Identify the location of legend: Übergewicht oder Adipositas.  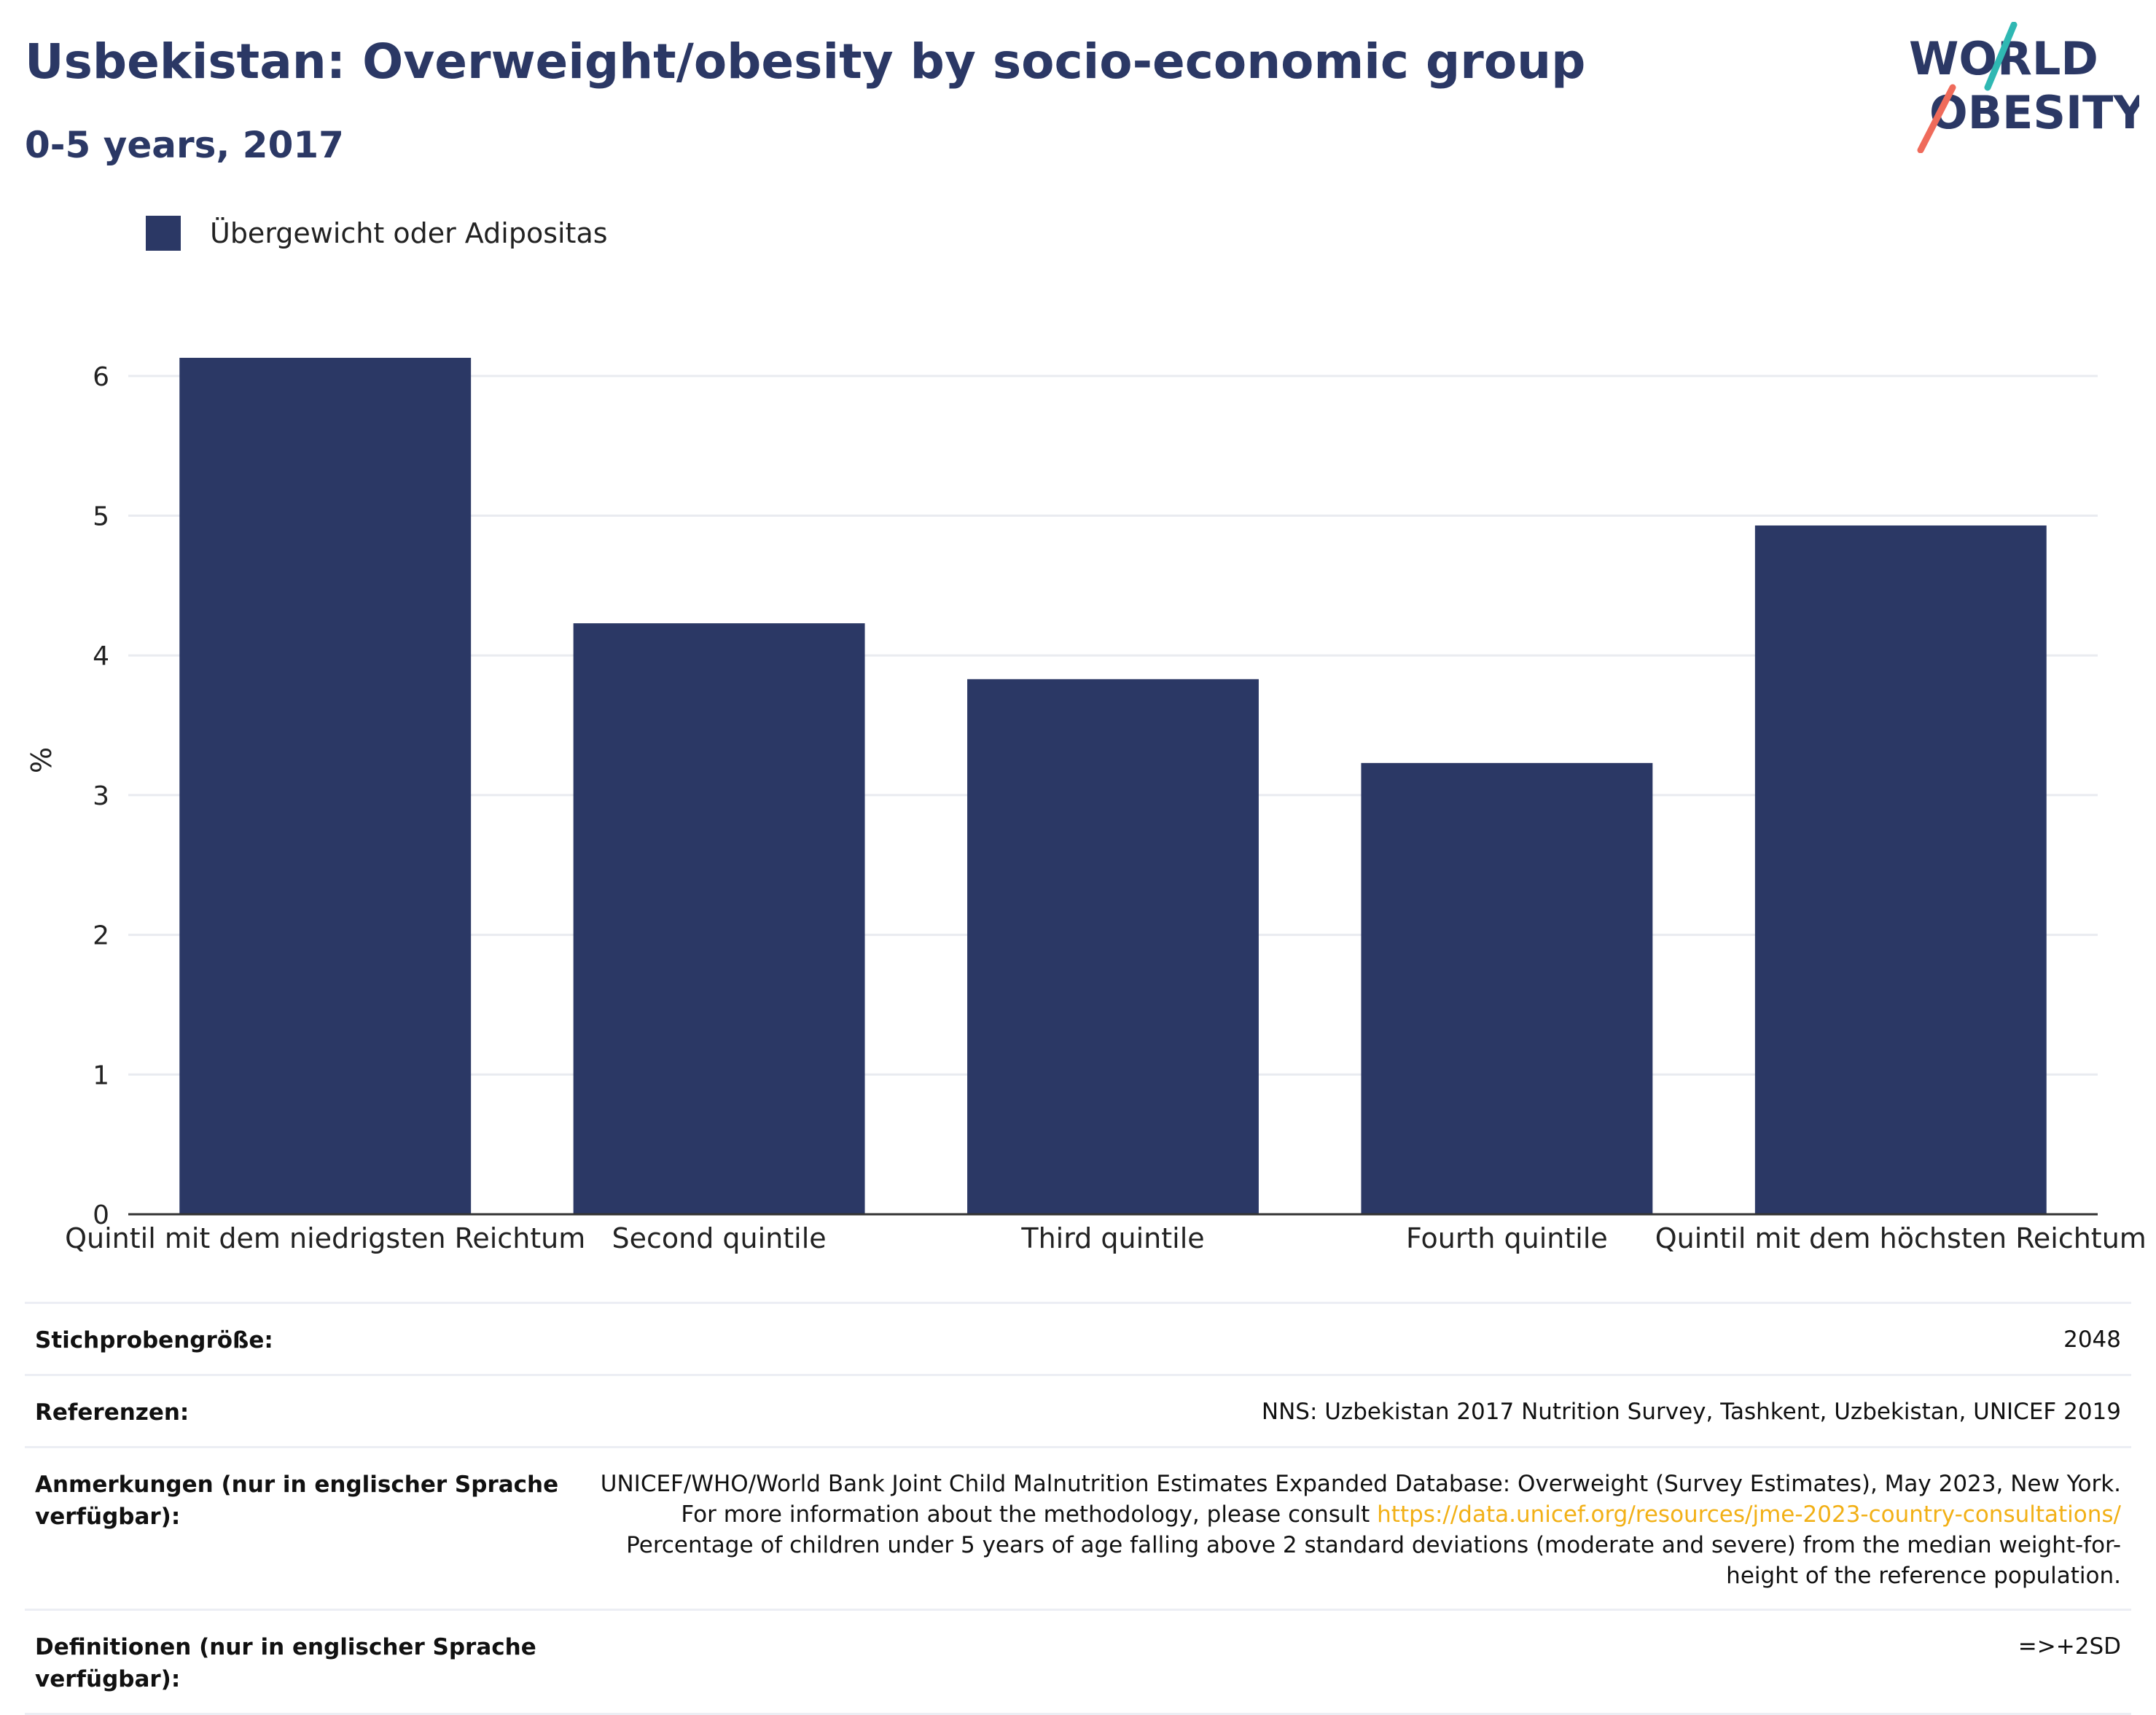
(377, 233).